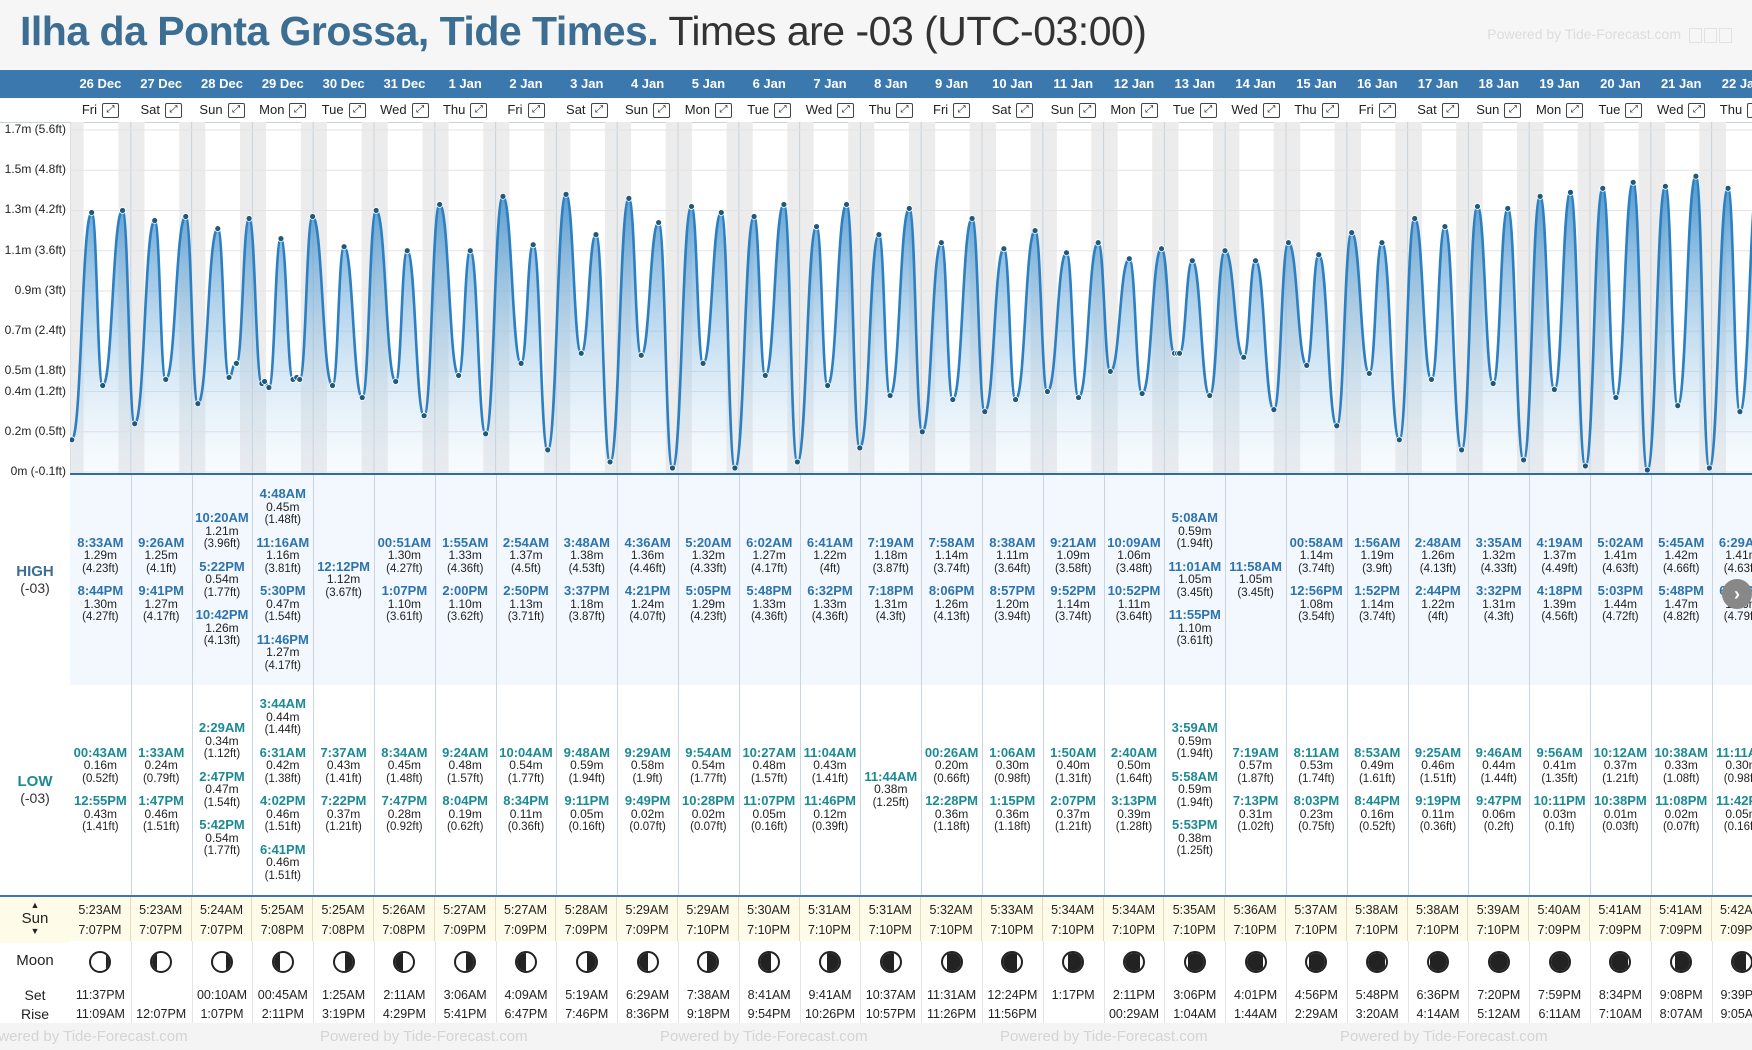 The image size is (1752, 1050). What do you see at coordinates (1133, 1014) in the screenshot?
I see `moonrise-time: 00:29AM` at bounding box center [1133, 1014].